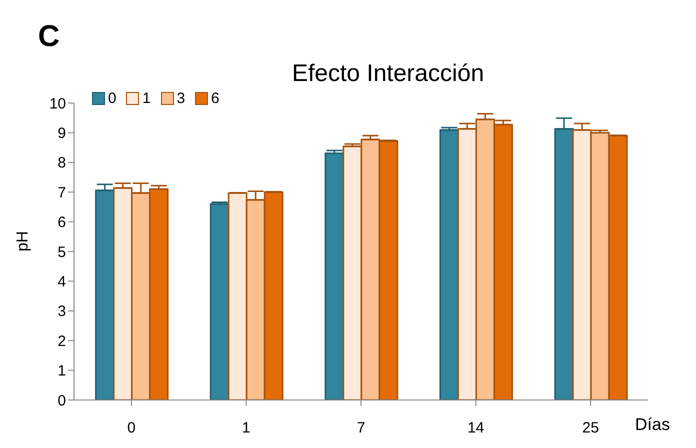 Image resolution: width=696 pixels, height=448 pixels. What do you see at coordinates (361, 428) in the screenshot?
I see `x-tick-label: 7` at bounding box center [361, 428].